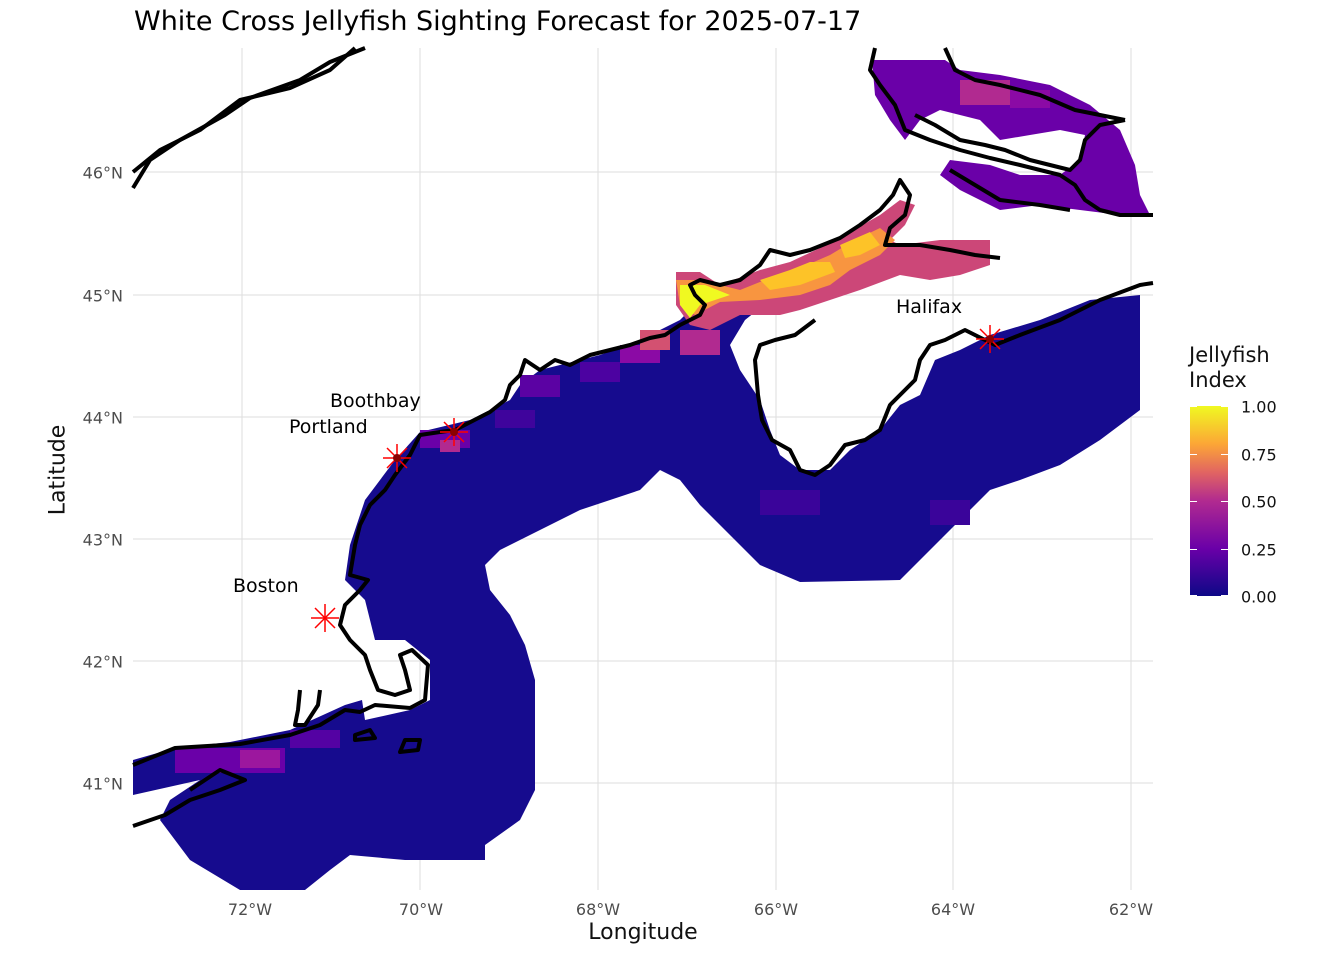  Describe the element at coordinates (953, 909) in the screenshot. I see `x-tick-label: 64°W` at that location.